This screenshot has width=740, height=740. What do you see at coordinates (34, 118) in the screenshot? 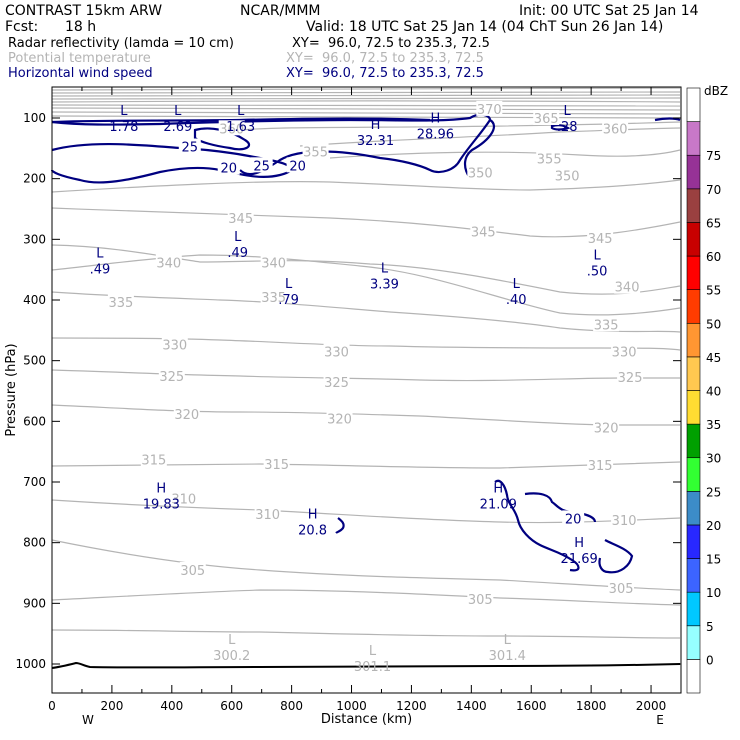
I see `y-tick-label: 100` at bounding box center [34, 118].